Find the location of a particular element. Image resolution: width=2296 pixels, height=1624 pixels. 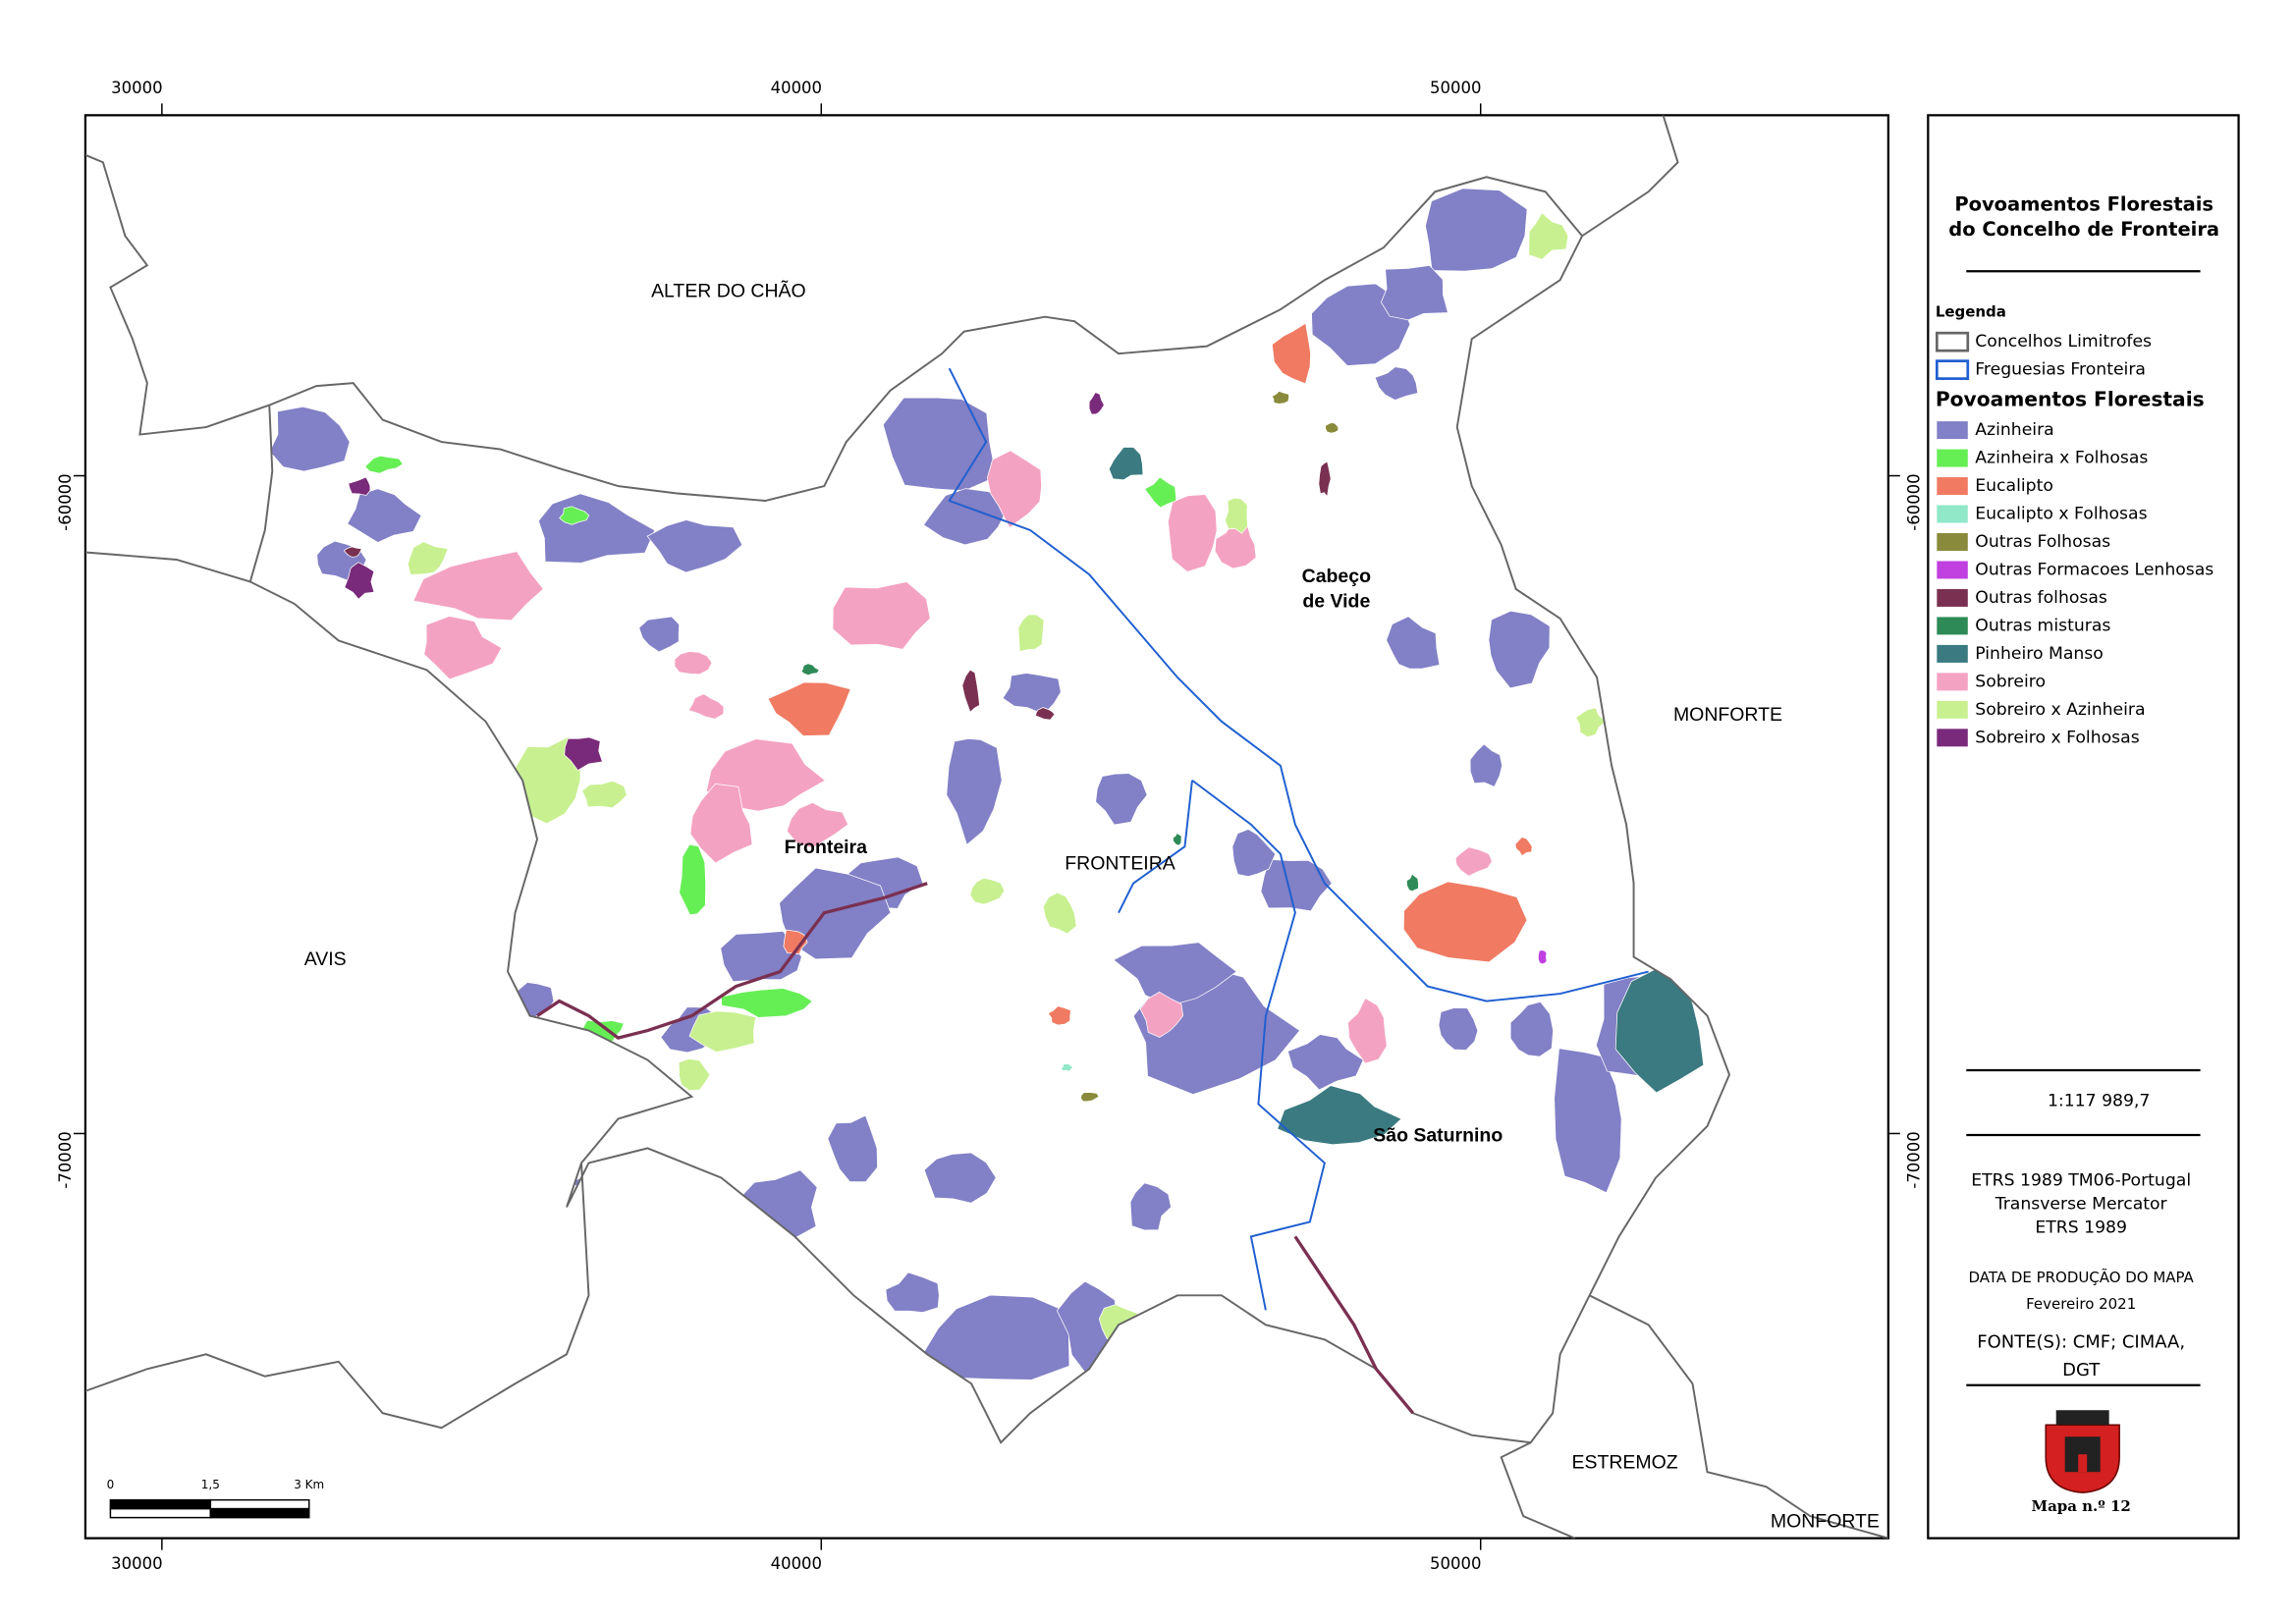

x-tick-label: 40000 is located at coordinates (796, 88).